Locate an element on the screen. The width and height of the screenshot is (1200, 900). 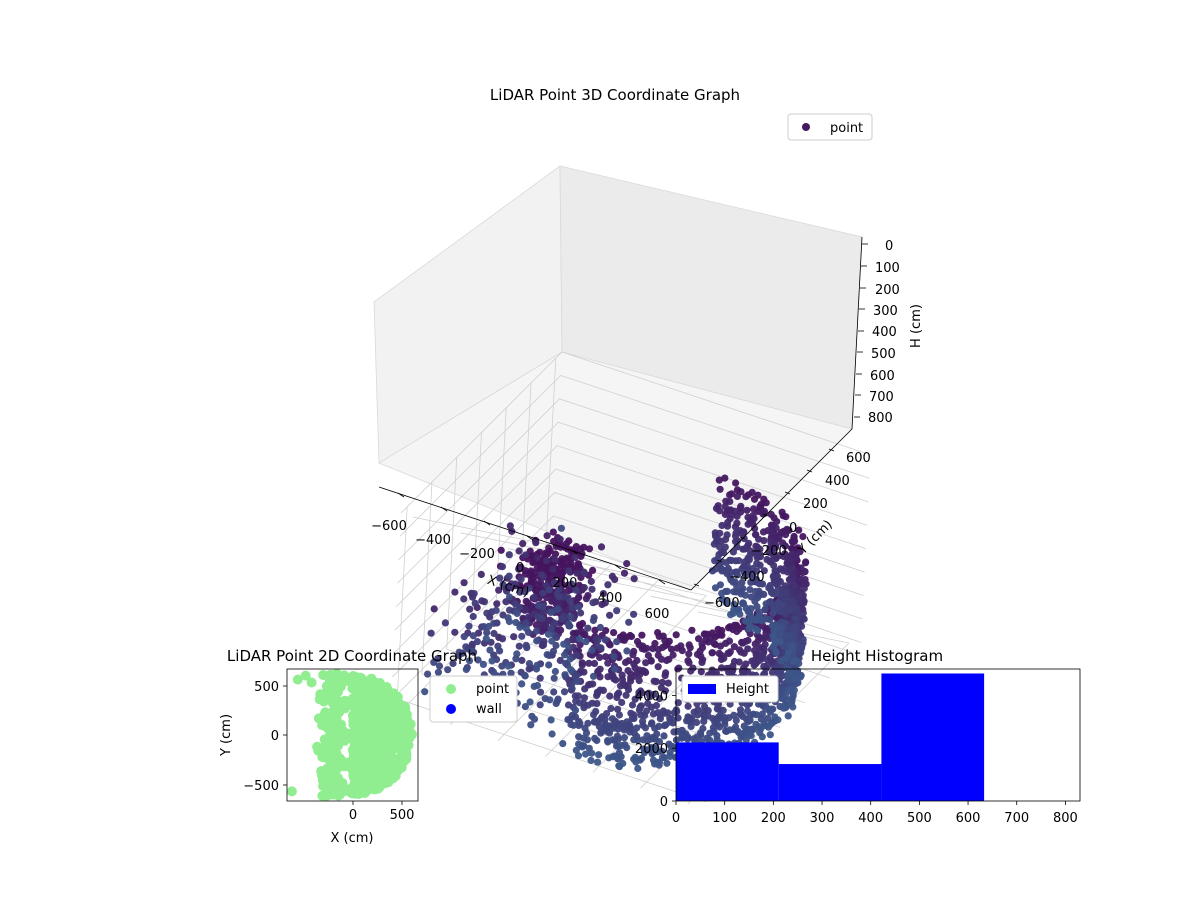
z-tick-label: 0 is located at coordinates (889, 246).